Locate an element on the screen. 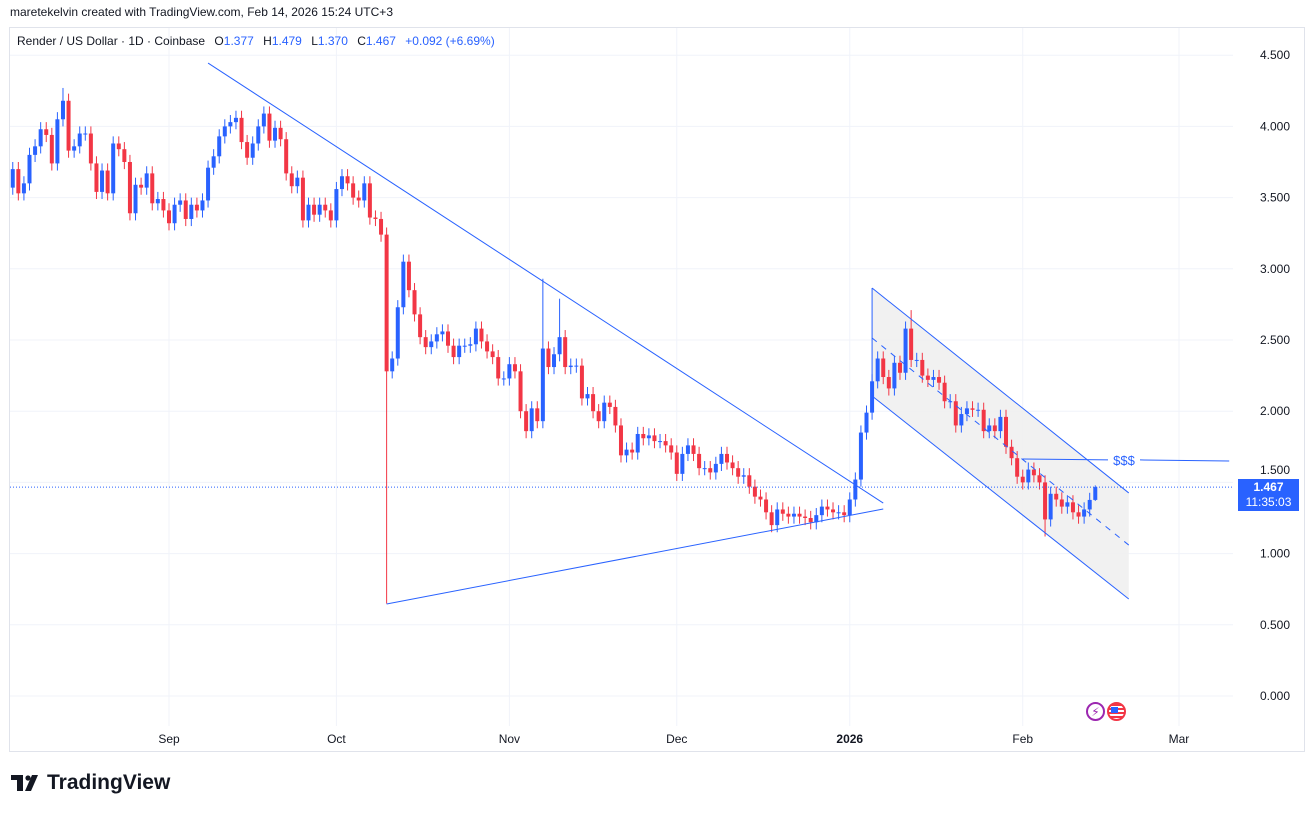 Image resolution: width=1314 pixels, height=813 pixels. channel-bottom-line is located at coordinates (1000, 497).